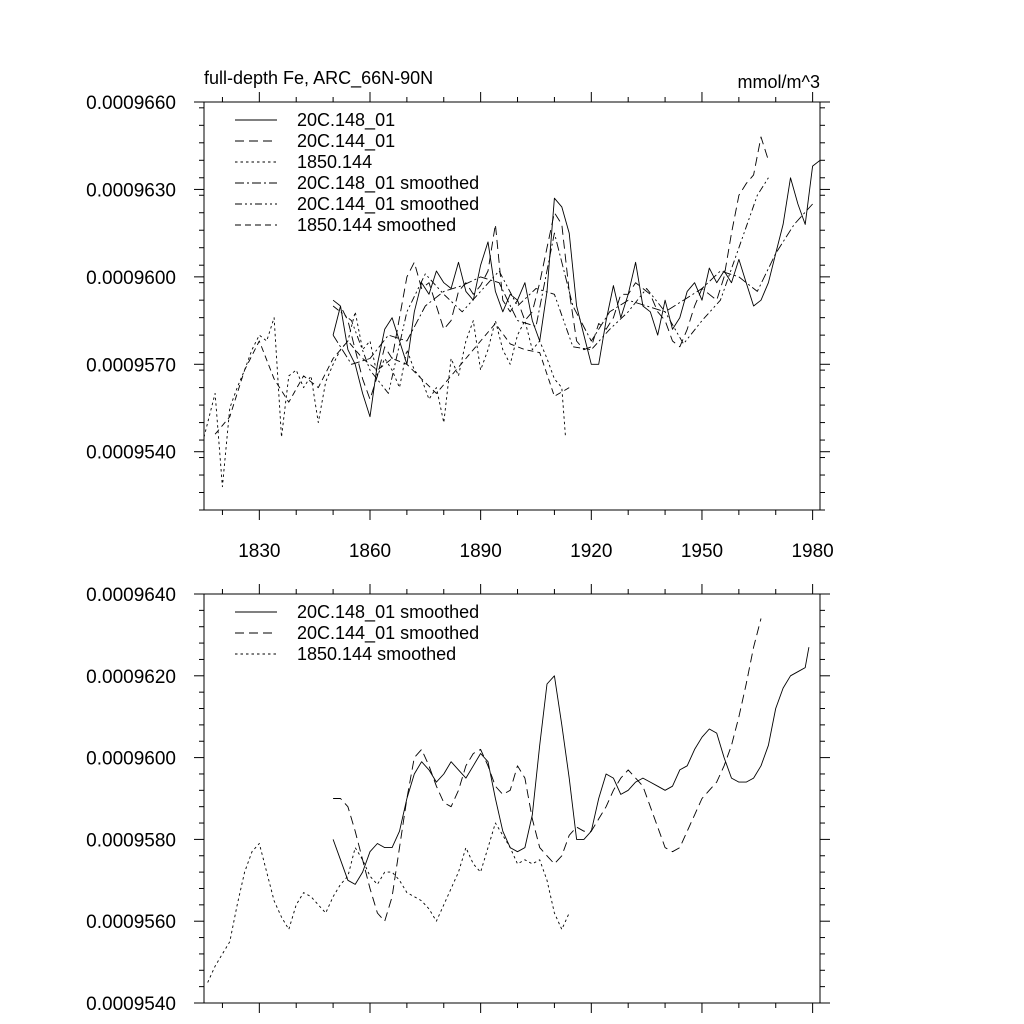 This screenshot has width=1024, height=1024. What do you see at coordinates (131, 103) in the screenshot?
I see `y-tick-label: 0.0009660` at bounding box center [131, 103].